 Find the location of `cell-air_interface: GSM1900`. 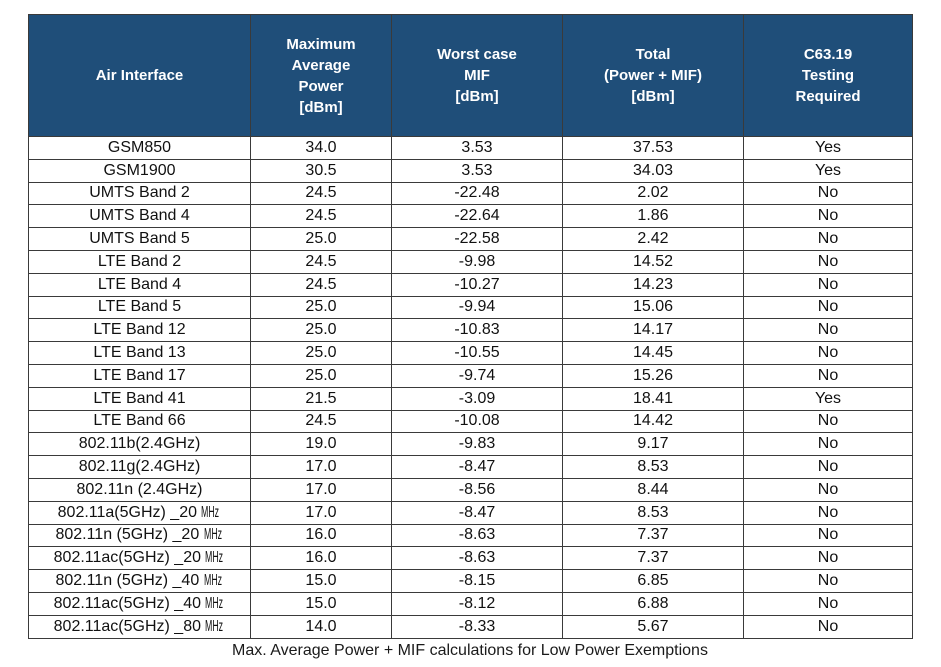

cell-air_interface: GSM1900 is located at coordinates (139, 170).